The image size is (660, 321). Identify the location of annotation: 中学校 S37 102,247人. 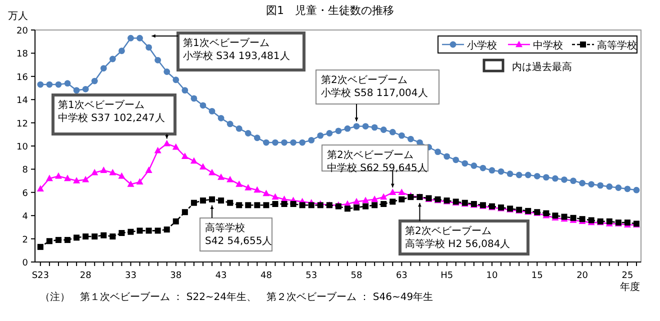
(111, 118).